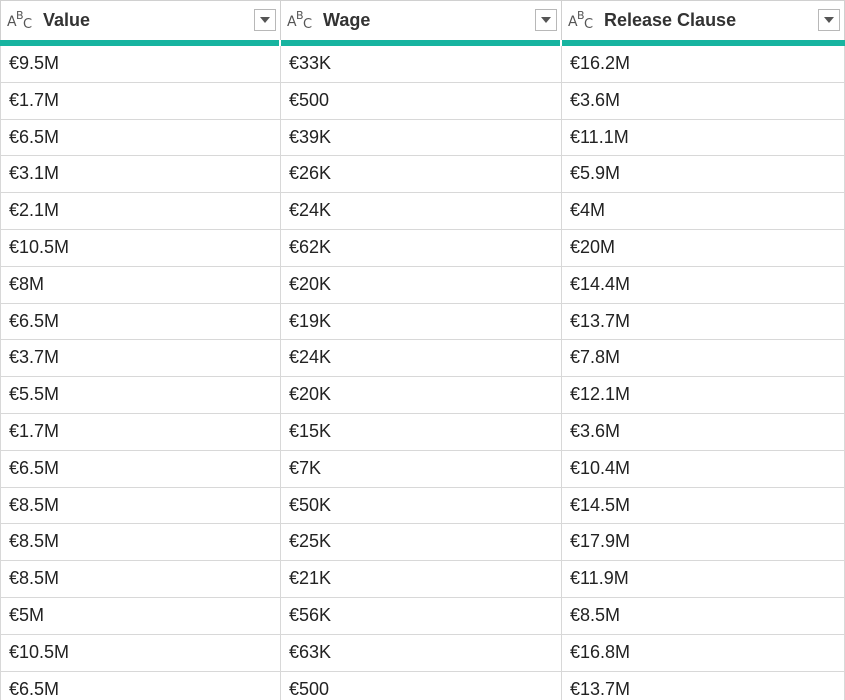  Describe the element at coordinates (140, 395) in the screenshot. I see `table-cell: €5.5M` at that location.